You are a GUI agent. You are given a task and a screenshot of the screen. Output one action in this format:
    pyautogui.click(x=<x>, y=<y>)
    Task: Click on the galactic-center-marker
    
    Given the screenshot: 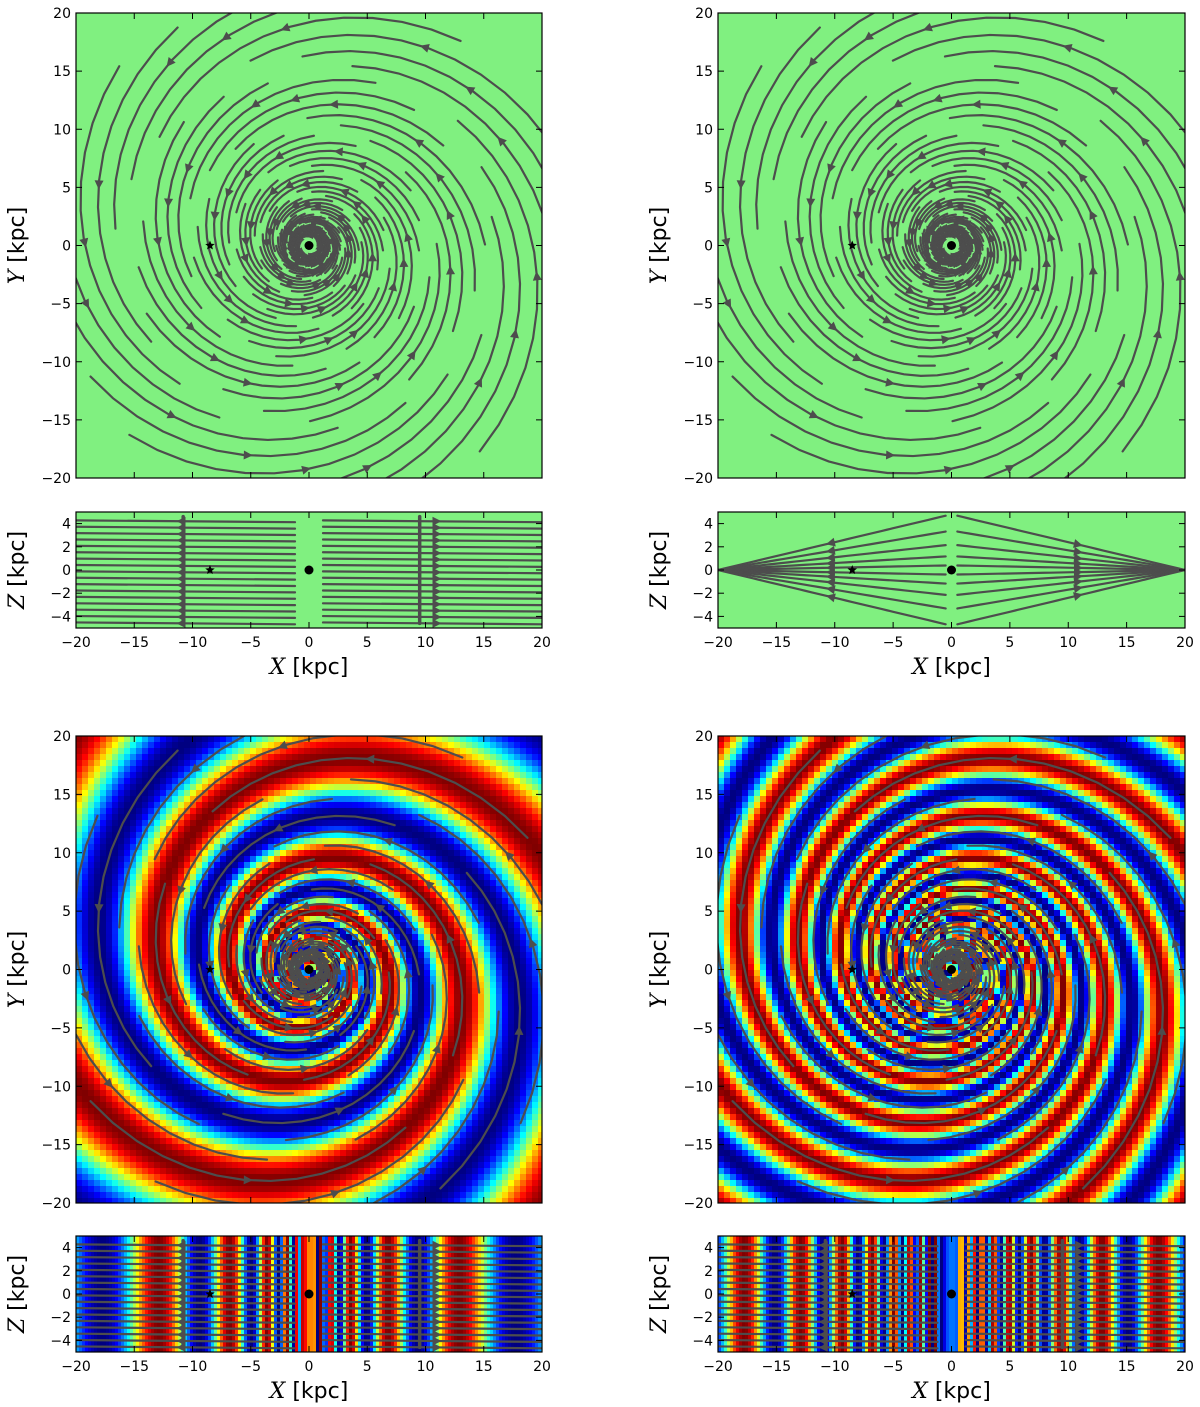 What is the action you would take?
    pyautogui.click(x=951, y=245)
    